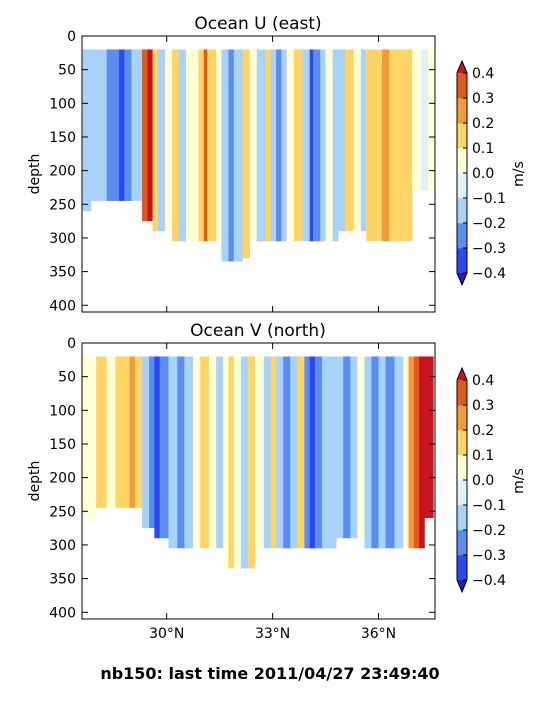 Image resolution: width=540 pixels, height=720 pixels. What do you see at coordinates (483, 381) in the screenshot?
I see `colorbar-tick-label: 0.4` at bounding box center [483, 381].